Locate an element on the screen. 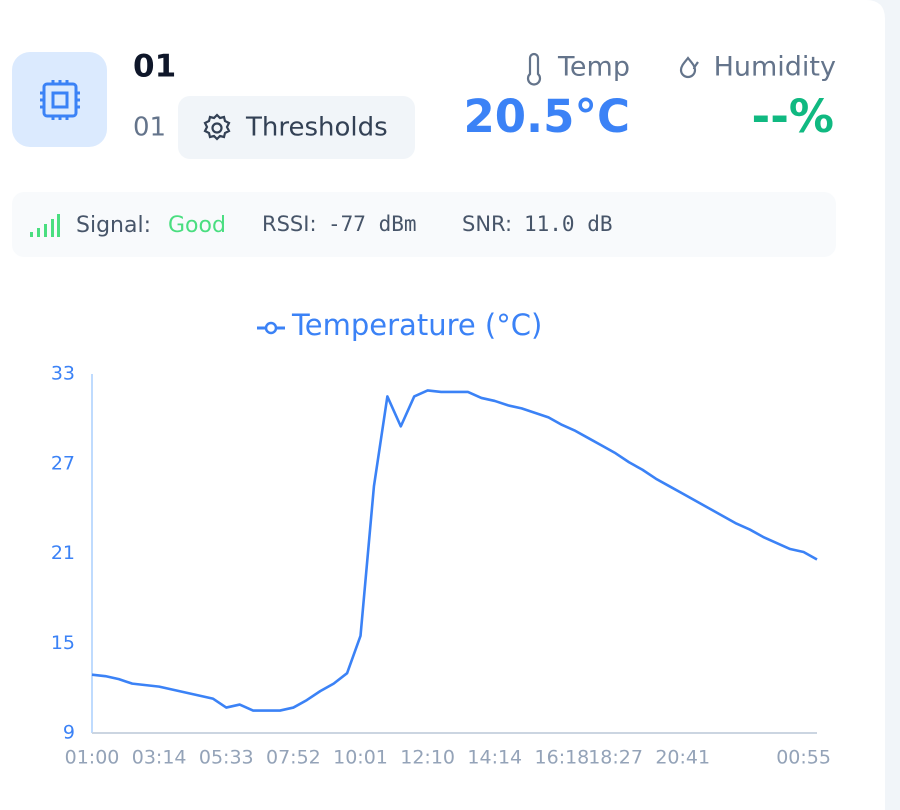  temp-value: 20.5°C is located at coordinates (546, 116).